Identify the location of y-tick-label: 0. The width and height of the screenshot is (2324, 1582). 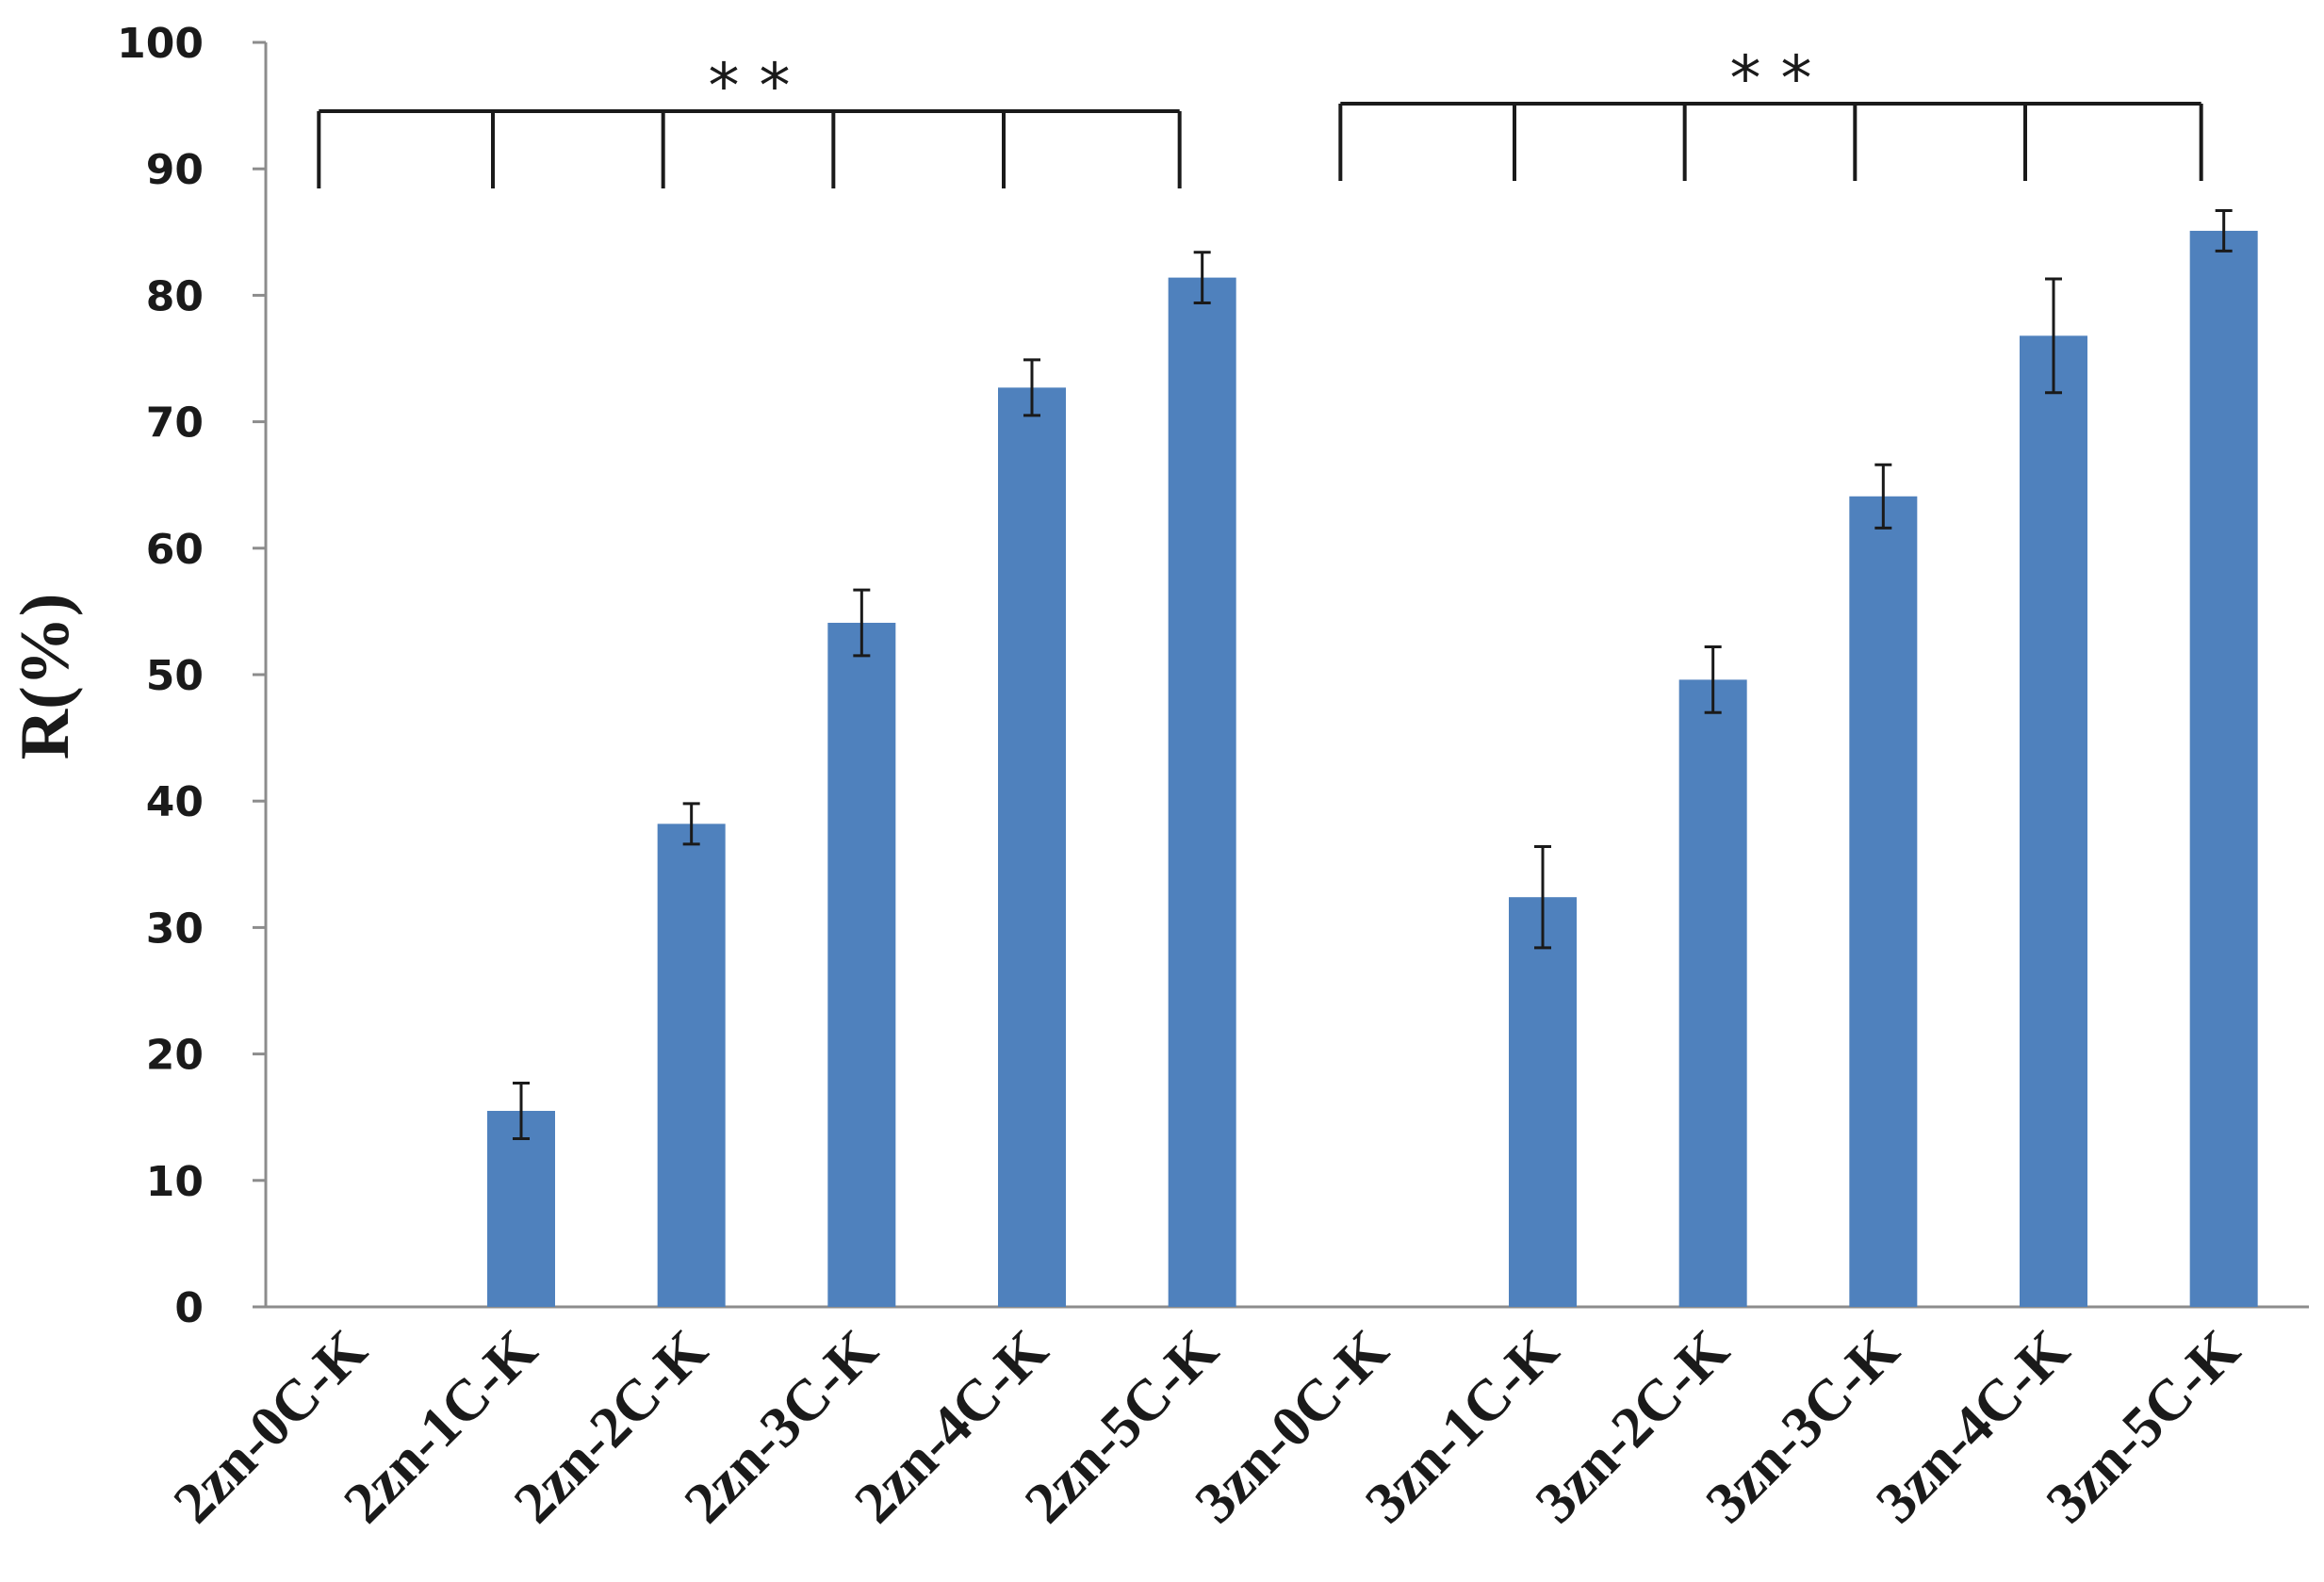
(189, 1308).